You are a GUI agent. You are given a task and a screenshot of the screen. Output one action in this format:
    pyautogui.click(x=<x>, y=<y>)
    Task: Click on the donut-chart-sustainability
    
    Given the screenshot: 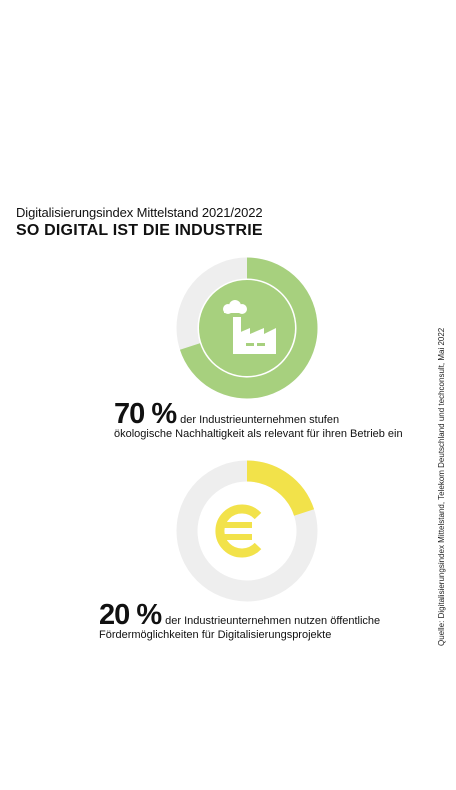 What is the action you would take?
    pyautogui.click(x=247, y=328)
    